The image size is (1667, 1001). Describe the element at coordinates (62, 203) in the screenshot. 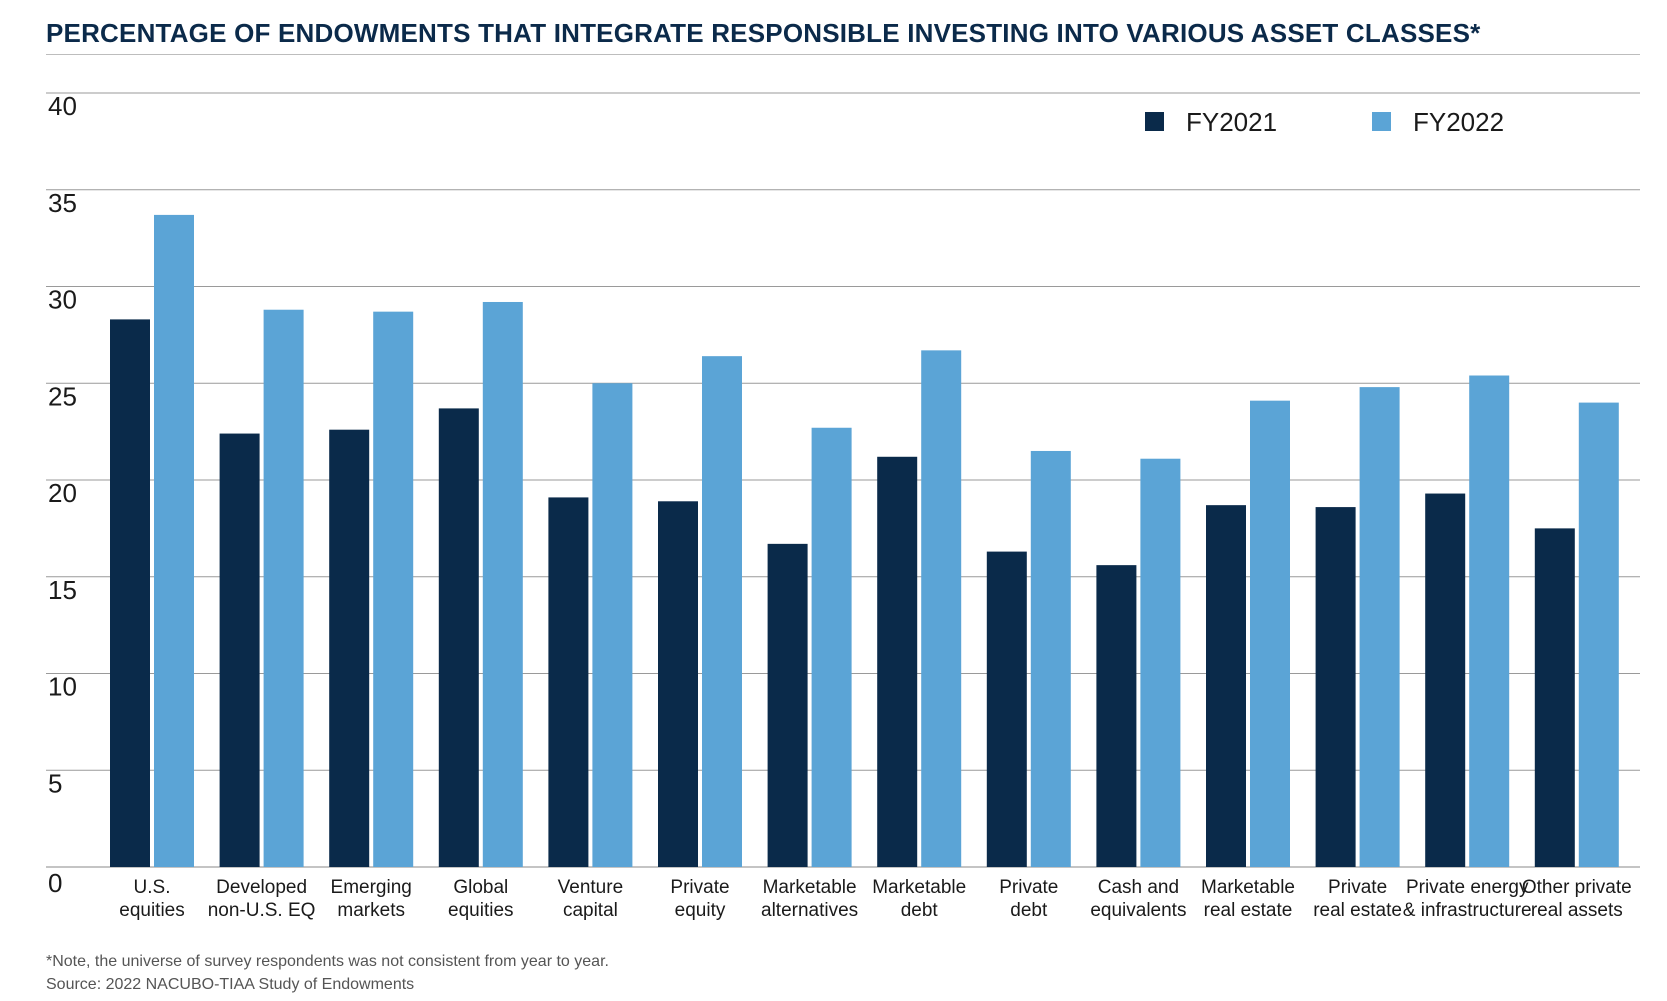

I see `y-tick-label: 35` at that location.